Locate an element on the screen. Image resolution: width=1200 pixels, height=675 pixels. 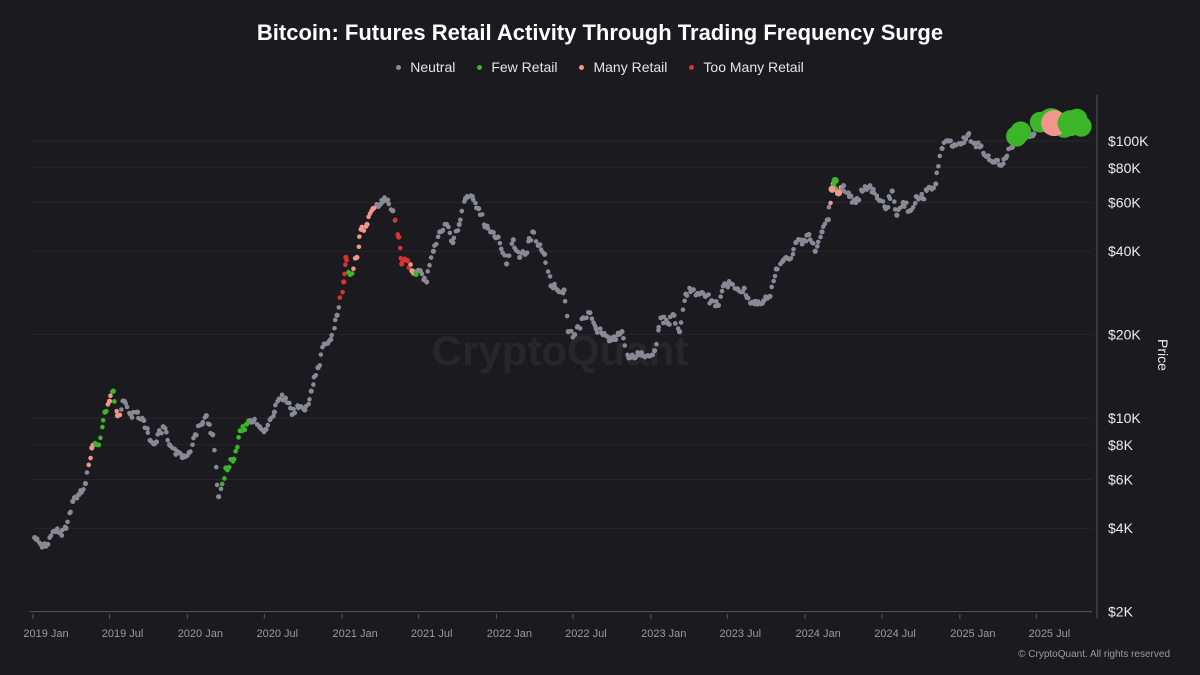
legend-item-few-retail: Few Retail is located at coordinates (517, 67).